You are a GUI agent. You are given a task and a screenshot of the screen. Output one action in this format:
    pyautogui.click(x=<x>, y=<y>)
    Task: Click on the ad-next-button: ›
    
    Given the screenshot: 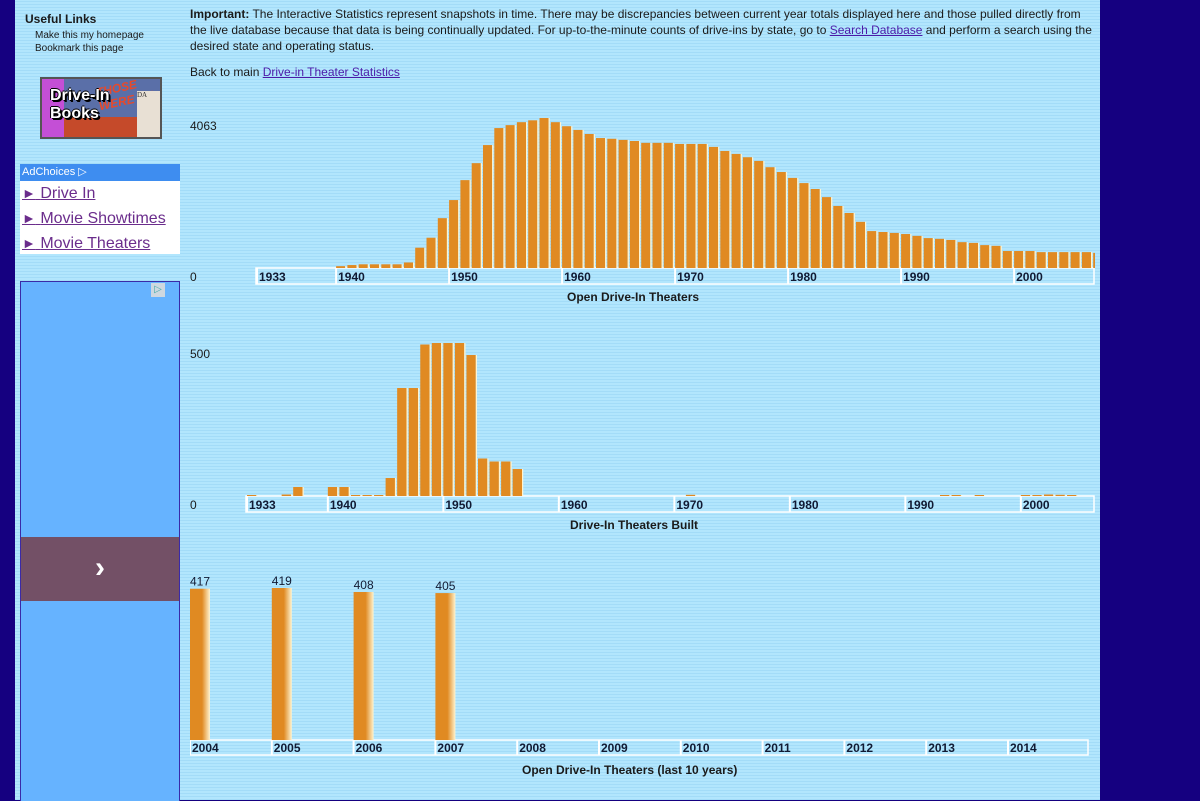 What is the action you would take?
    pyautogui.click(x=100, y=569)
    